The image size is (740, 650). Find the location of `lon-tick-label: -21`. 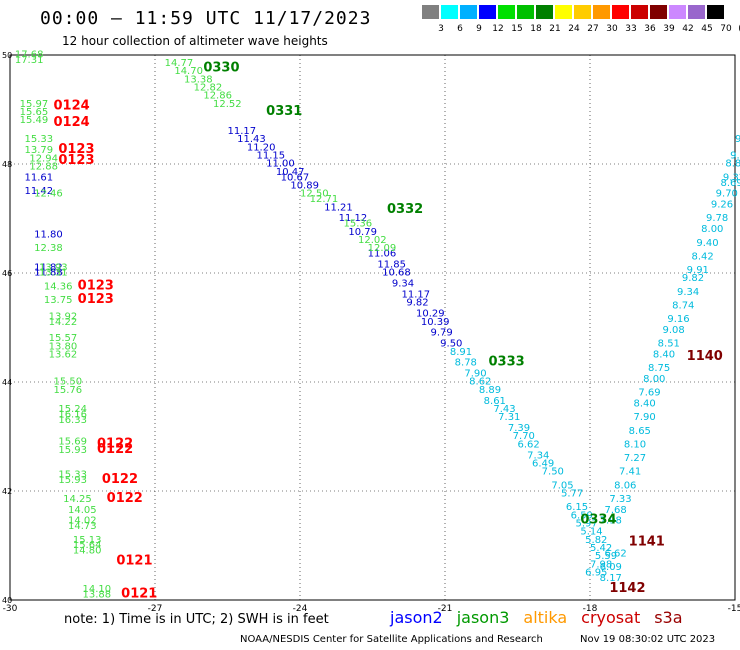

lon-tick-label: -21 is located at coordinates (445, 609).